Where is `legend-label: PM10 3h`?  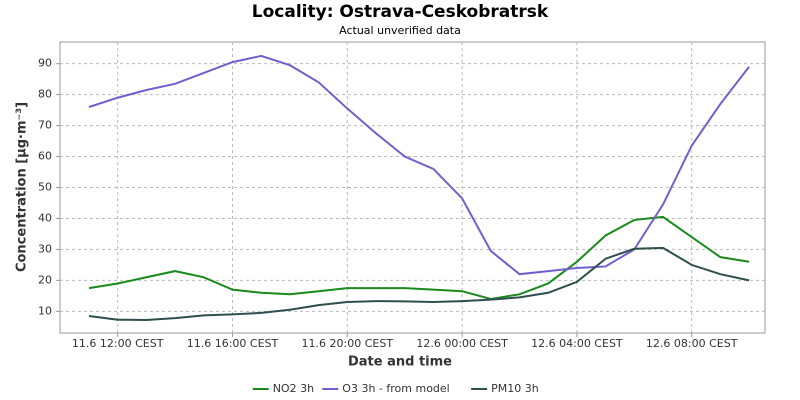 legend-label: PM10 3h is located at coordinates (515, 388).